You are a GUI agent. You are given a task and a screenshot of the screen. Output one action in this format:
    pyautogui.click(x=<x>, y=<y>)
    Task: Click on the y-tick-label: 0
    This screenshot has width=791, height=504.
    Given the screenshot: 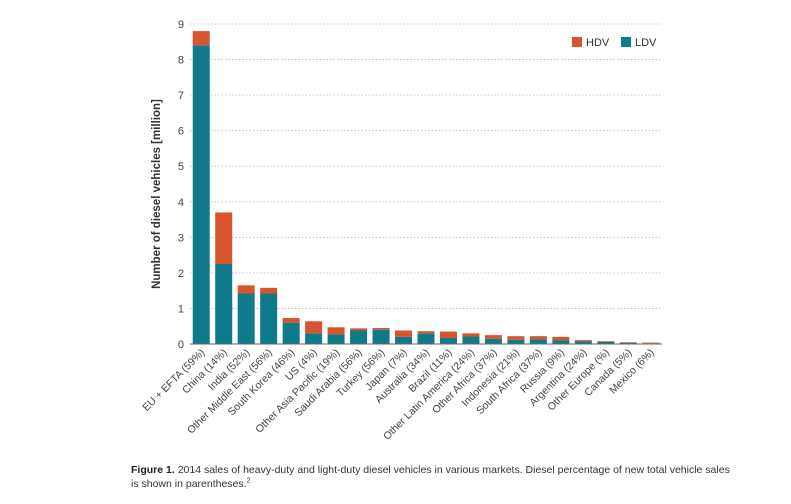 What is the action you would take?
    pyautogui.click(x=181, y=345)
    